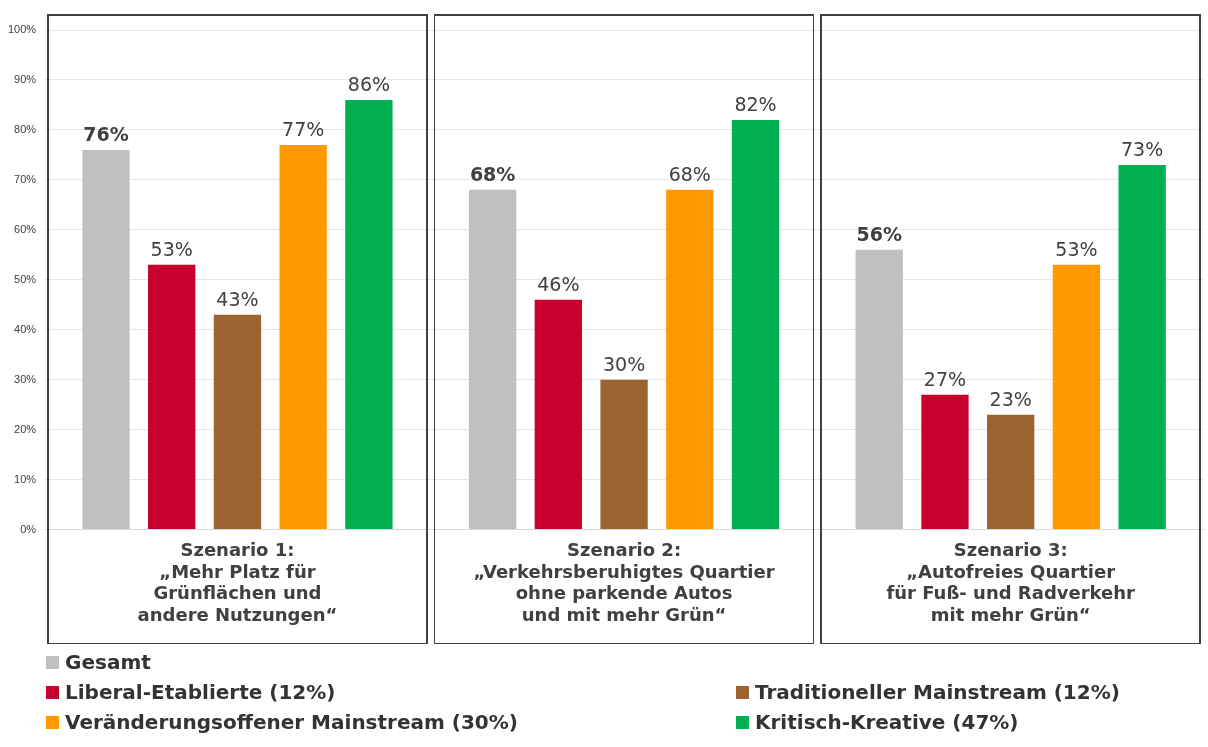 The image size is (1208, 747). Describe the element at coordinates (755, 104) in the screenshot. I see `text: 82%` at that location.